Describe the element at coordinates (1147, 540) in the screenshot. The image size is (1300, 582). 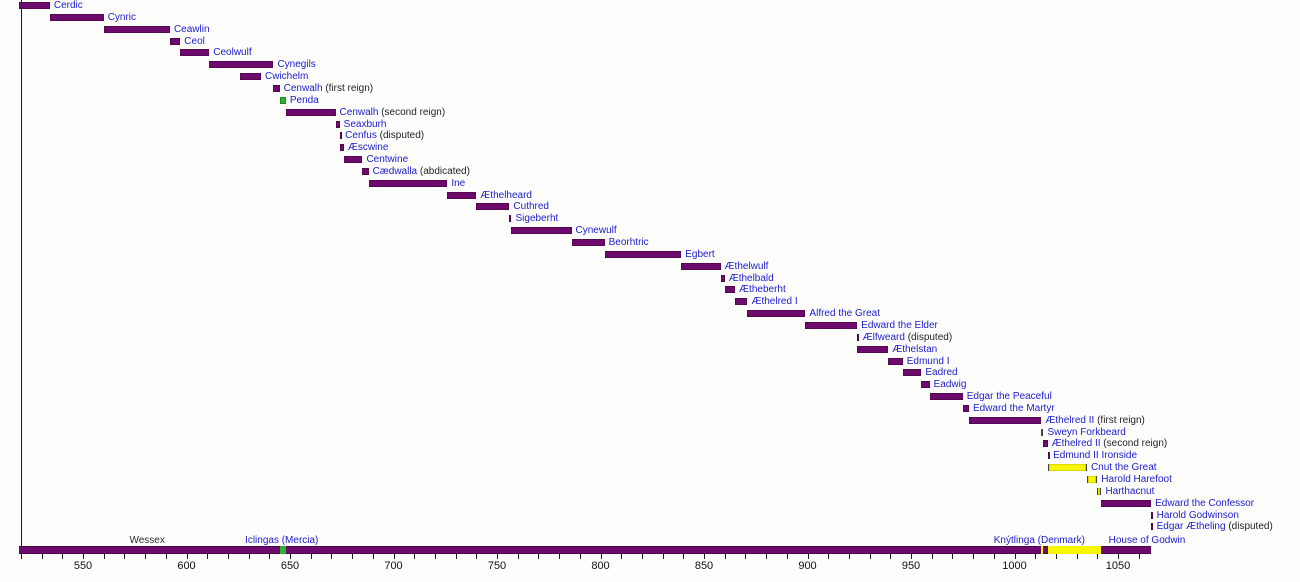
I see `dynasty-label: House of Godwin` at that location.